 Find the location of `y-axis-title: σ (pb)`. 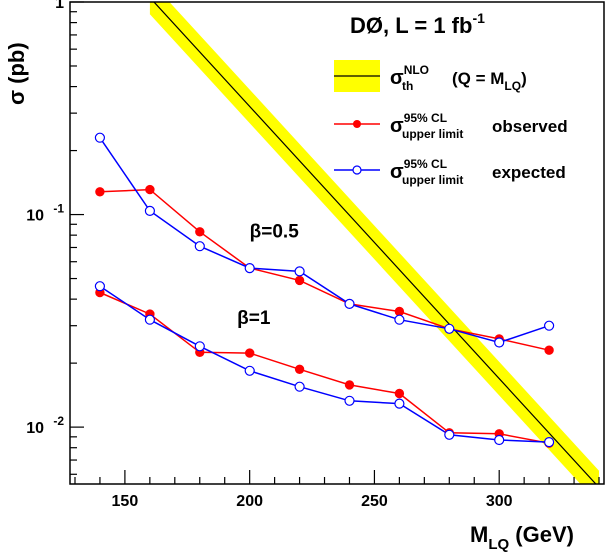

y-axis-title: σ (pb) is located at coordinates (16, 73).